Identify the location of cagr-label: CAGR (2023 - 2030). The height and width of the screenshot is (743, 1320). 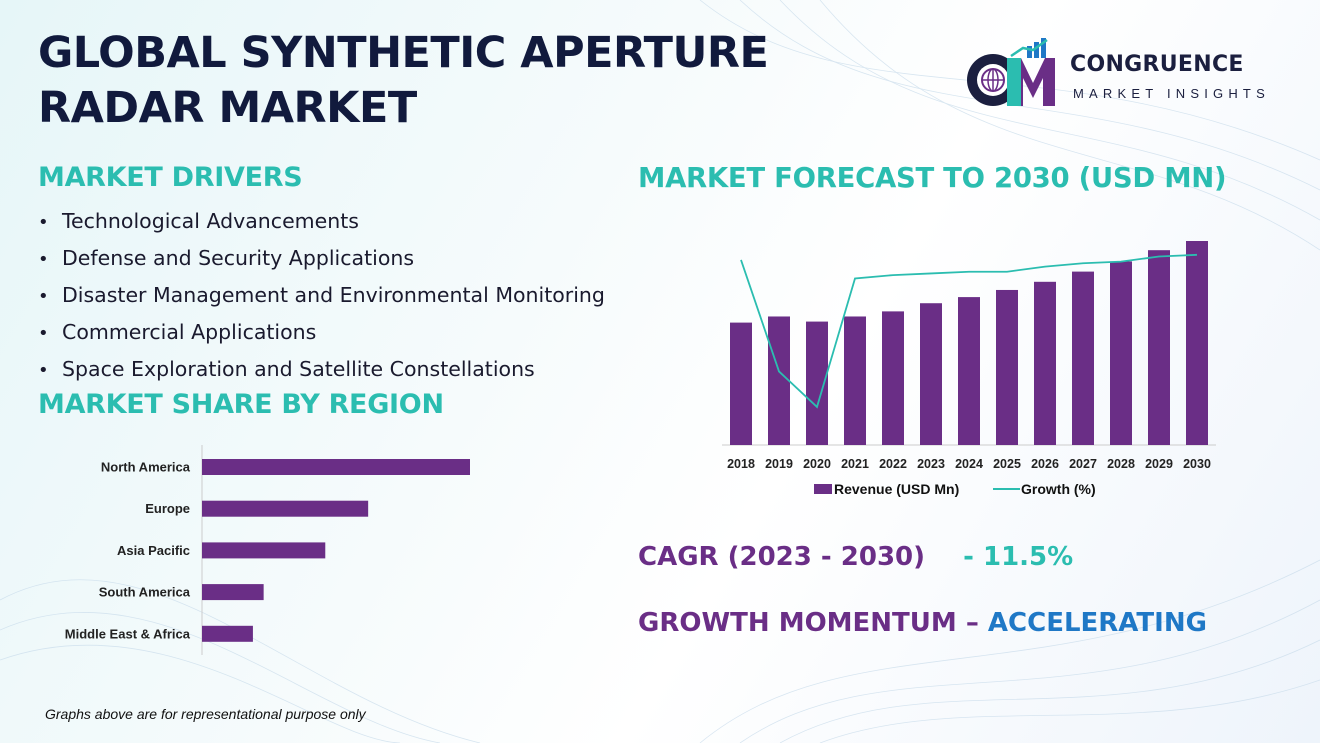
(782, 557).